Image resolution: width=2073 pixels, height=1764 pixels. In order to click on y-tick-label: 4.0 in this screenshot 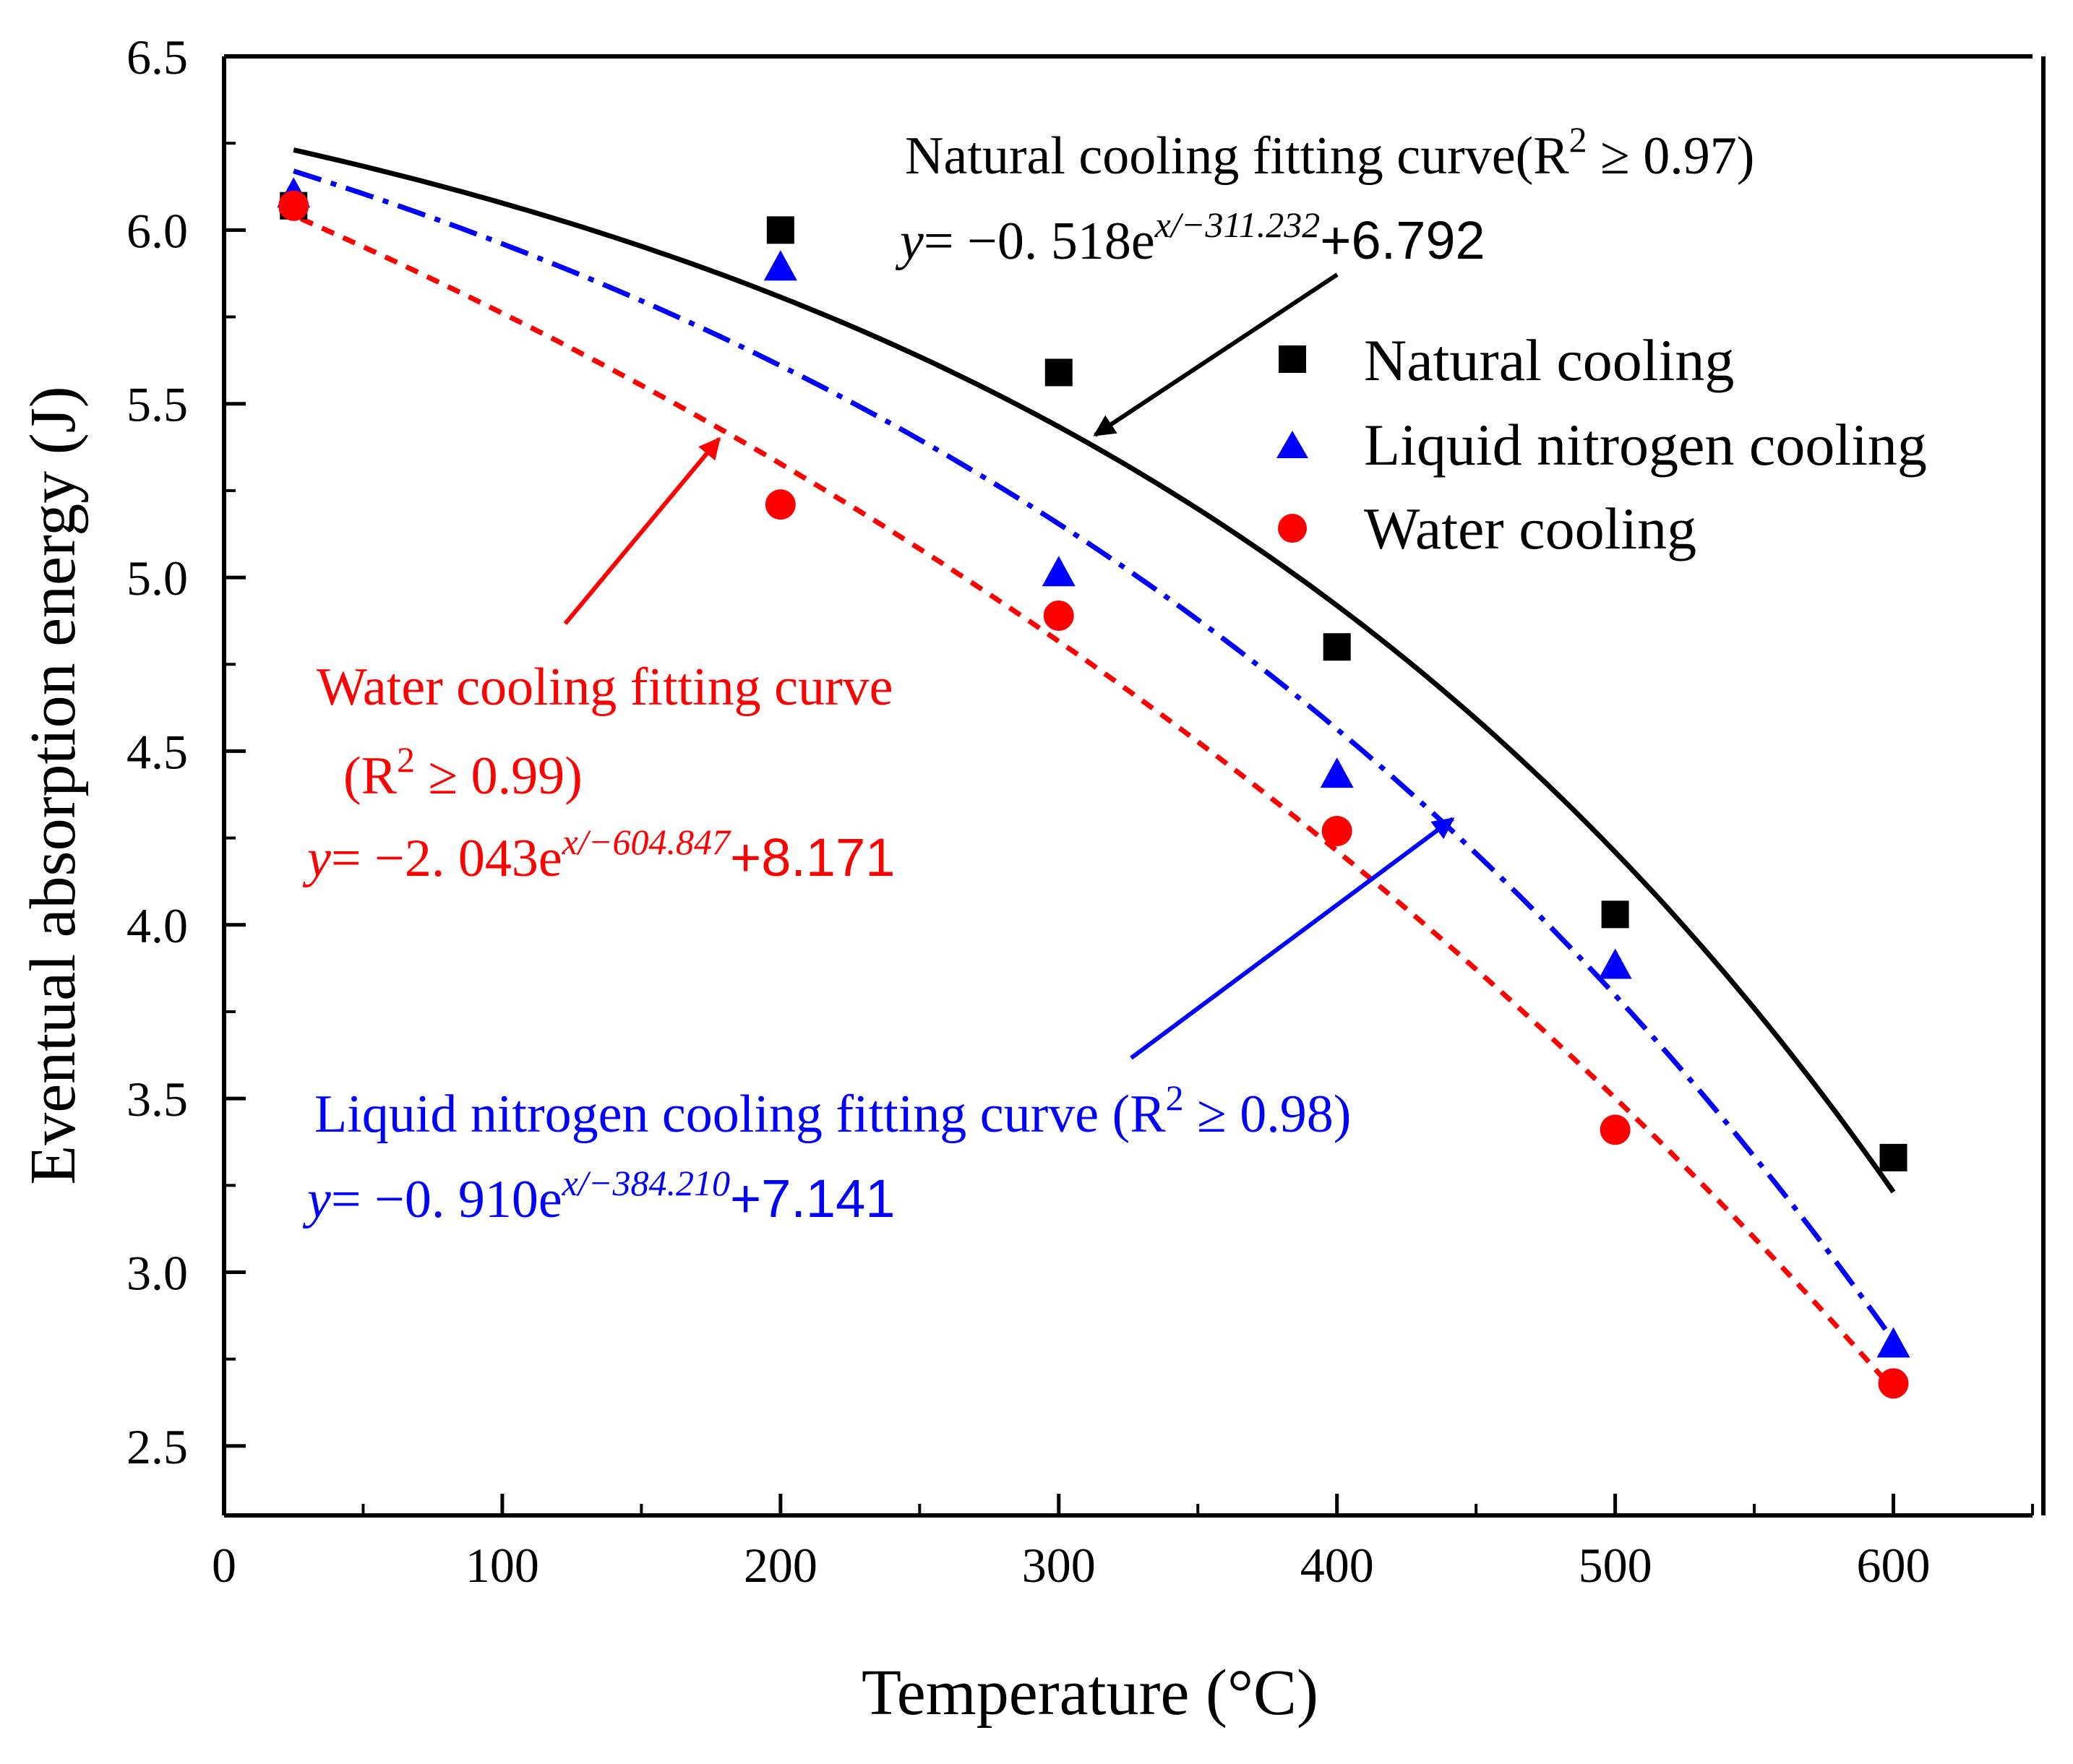, I will do `click(157, 925)`.